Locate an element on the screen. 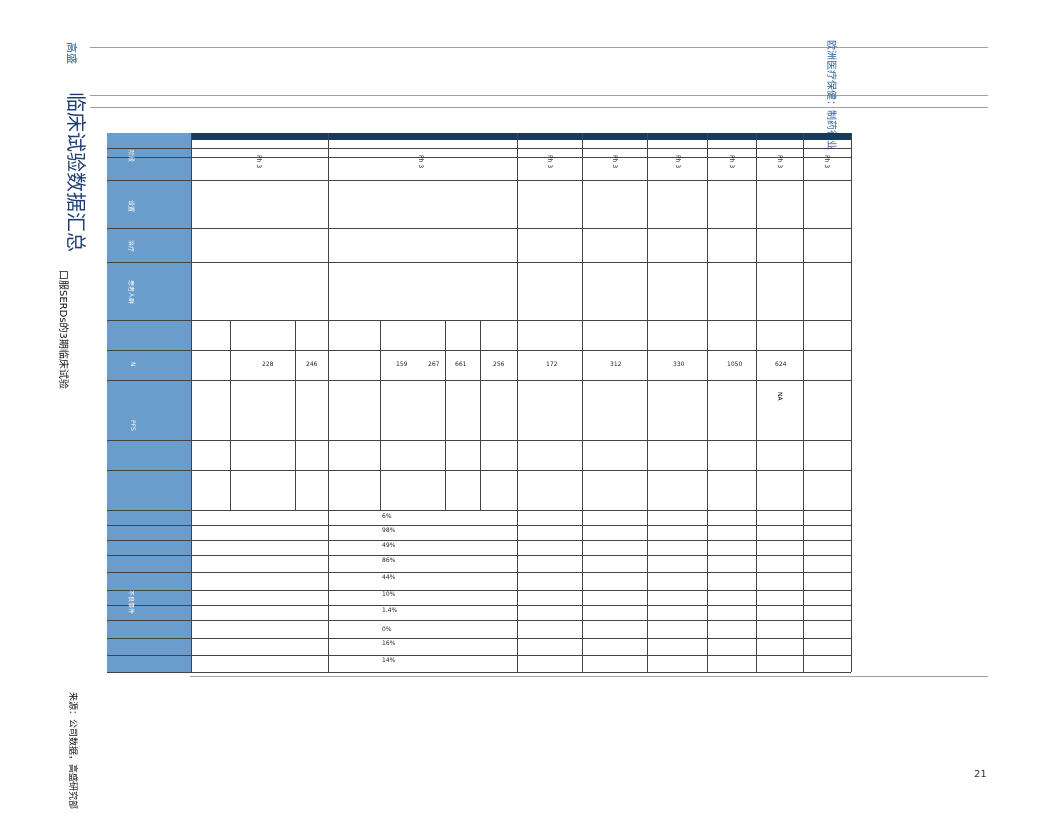 Image resolution: width=1056 pixels, height=816 pixels. source: 来源：公司数据，高盛研究部 is located at coordinates (72, 751).